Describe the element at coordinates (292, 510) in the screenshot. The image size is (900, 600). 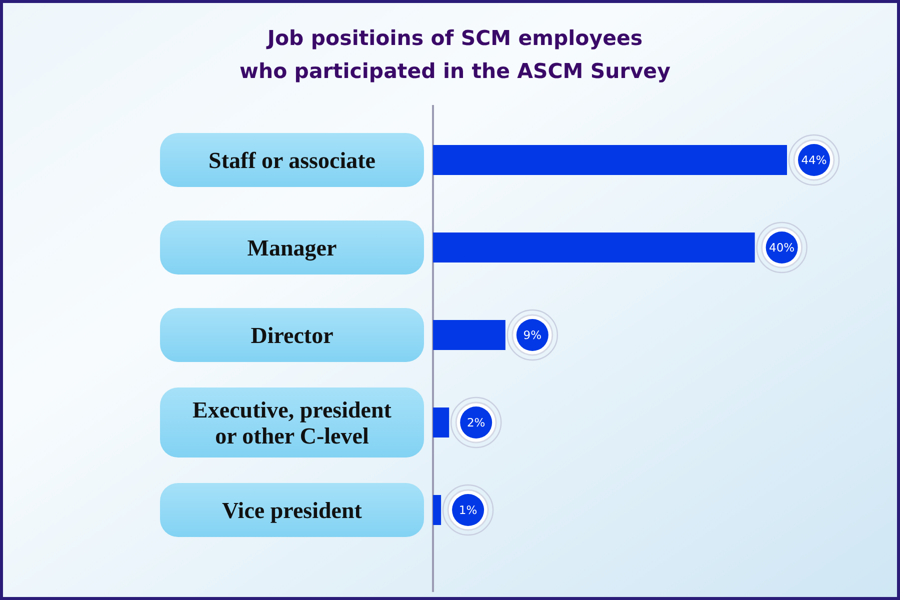
I see `y-tick-label: Vice president` at that location.